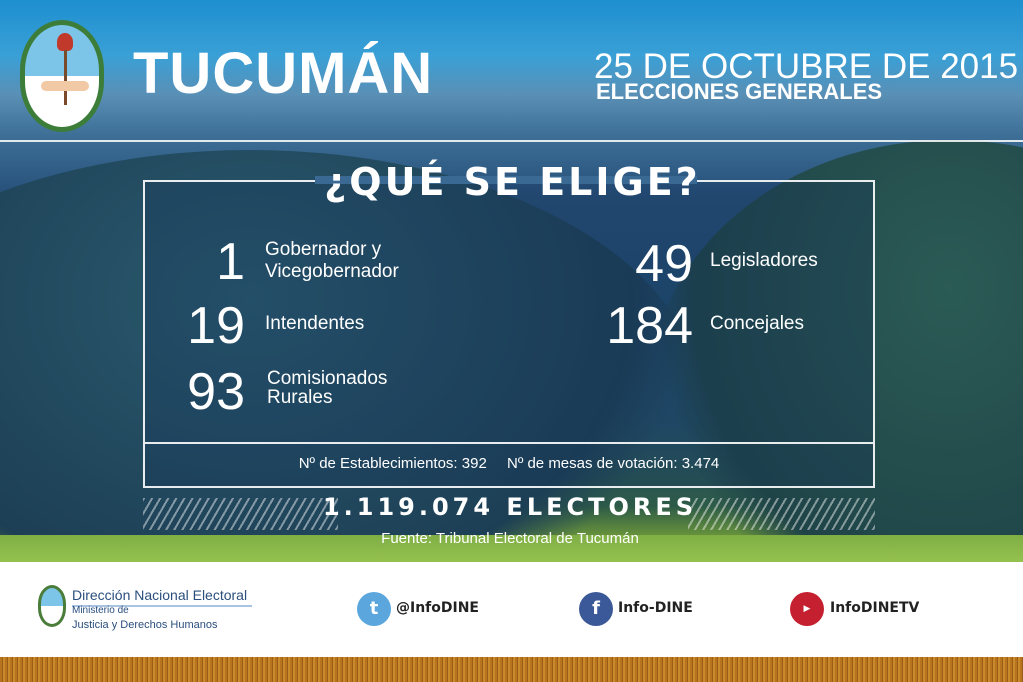  Describe the element at coordinates (664, 264) in the screenshot. I see `office-count: 49` at that location.